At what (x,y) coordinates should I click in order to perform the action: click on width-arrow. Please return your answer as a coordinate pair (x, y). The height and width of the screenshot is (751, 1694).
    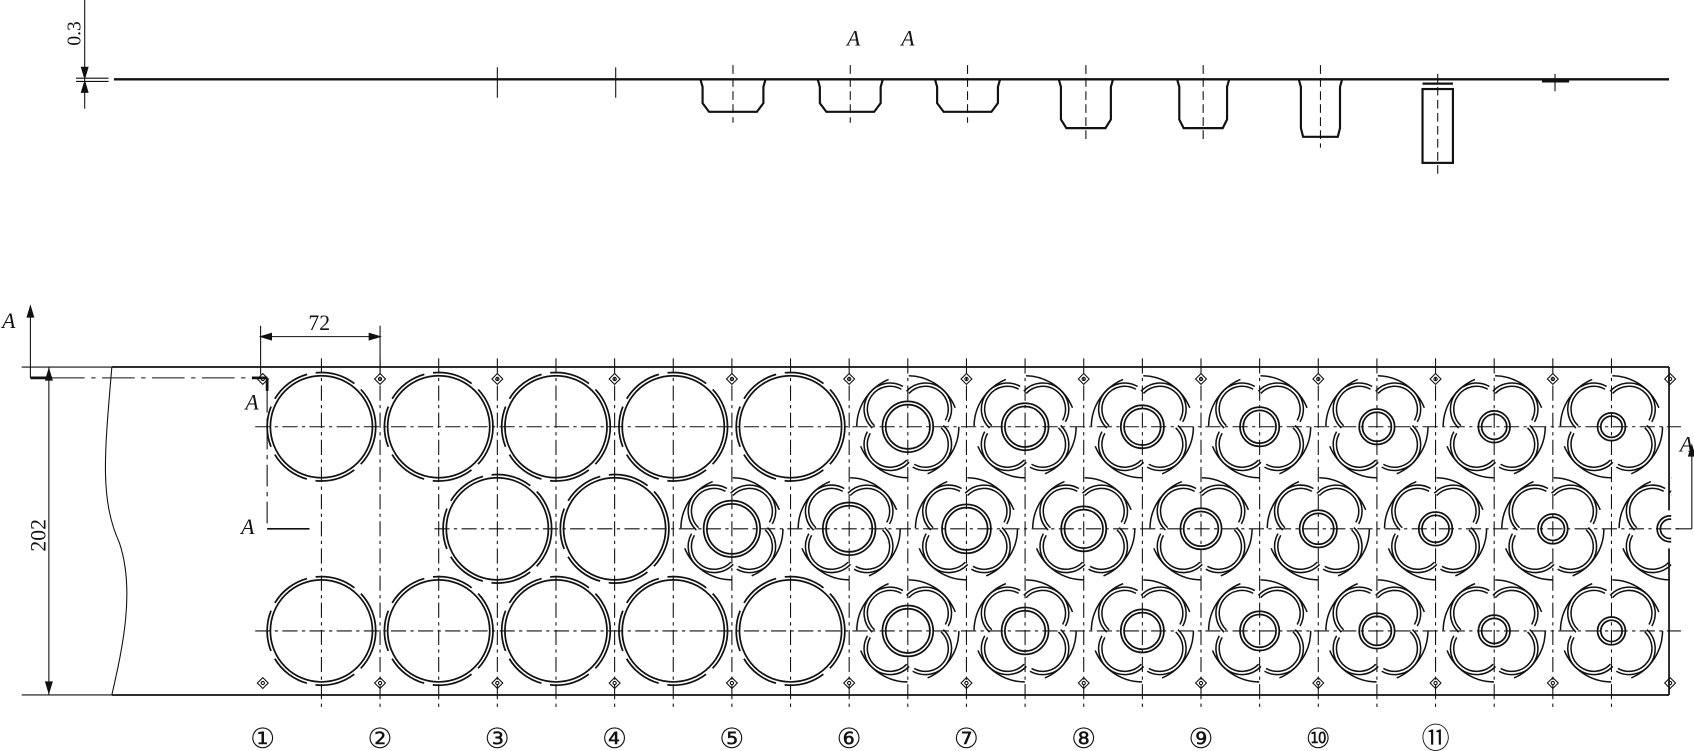
    Looking at the image, I should click on (48, 688).